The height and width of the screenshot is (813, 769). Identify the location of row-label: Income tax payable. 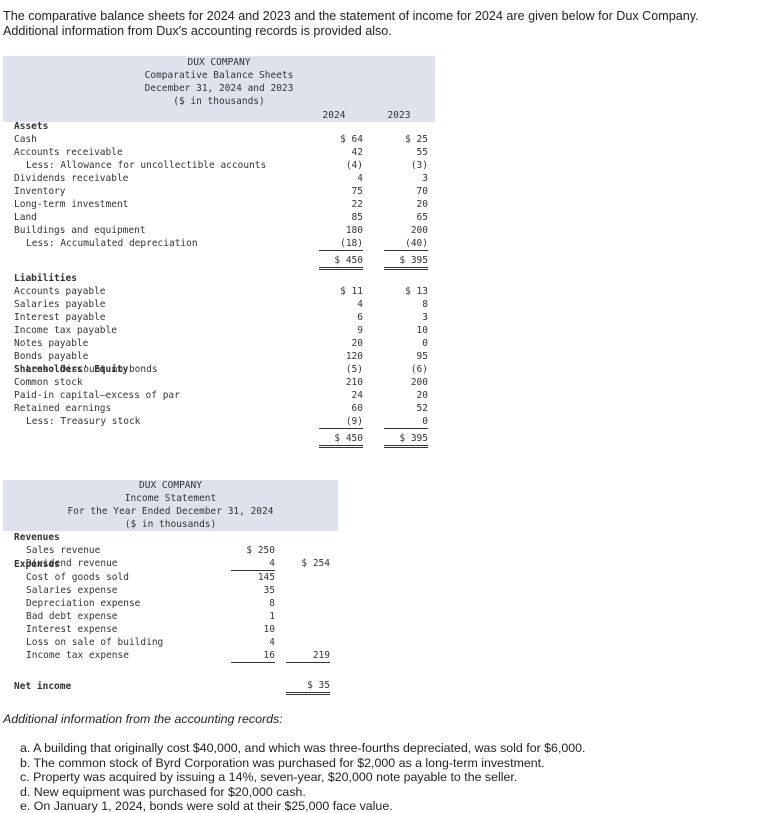
(65, 330).